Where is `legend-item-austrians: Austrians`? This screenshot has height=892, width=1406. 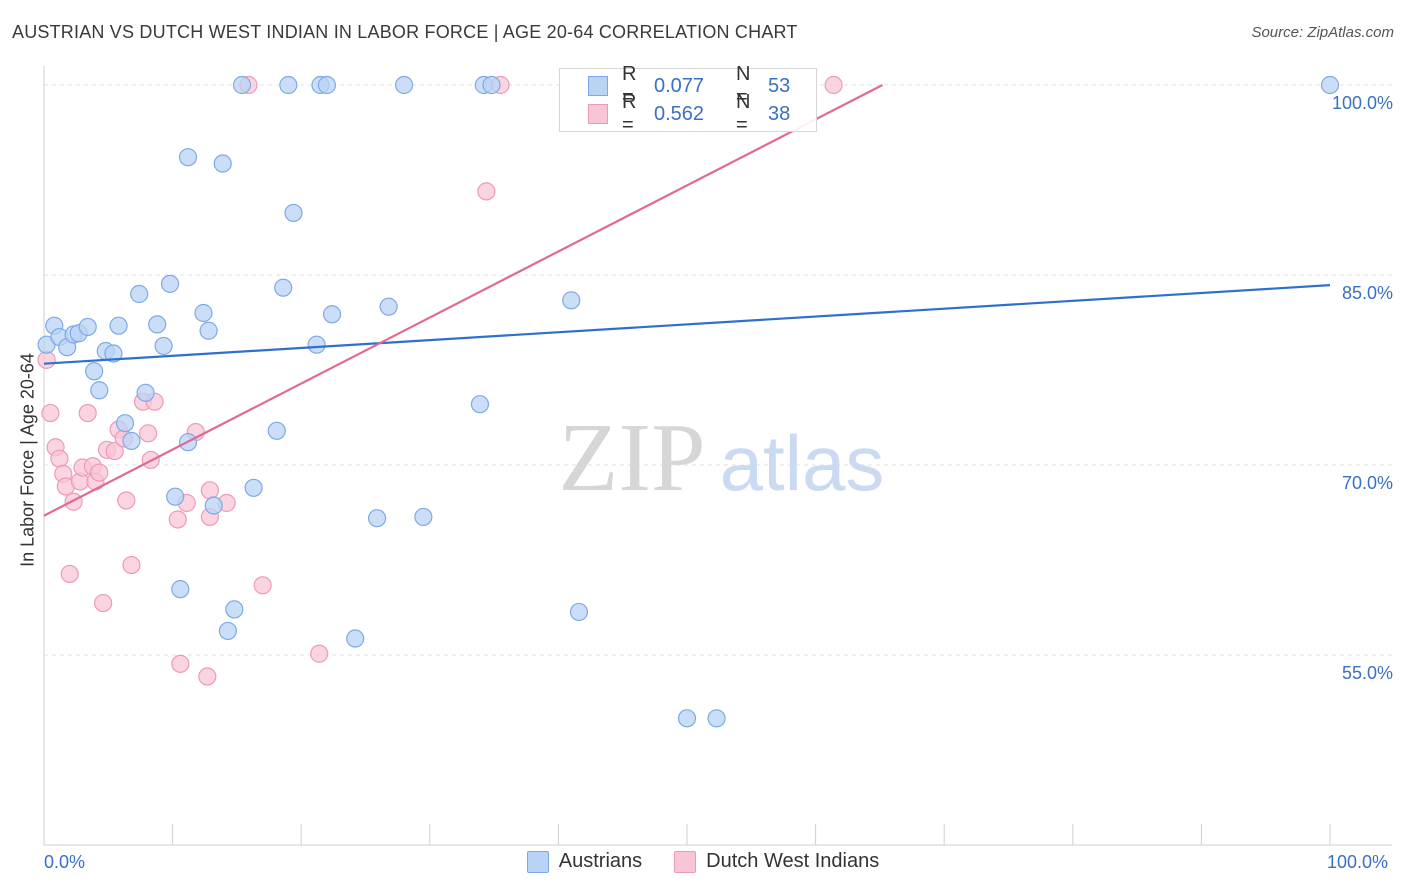 legend-item-austrians: Austrians is located at coordinates (584, 861).